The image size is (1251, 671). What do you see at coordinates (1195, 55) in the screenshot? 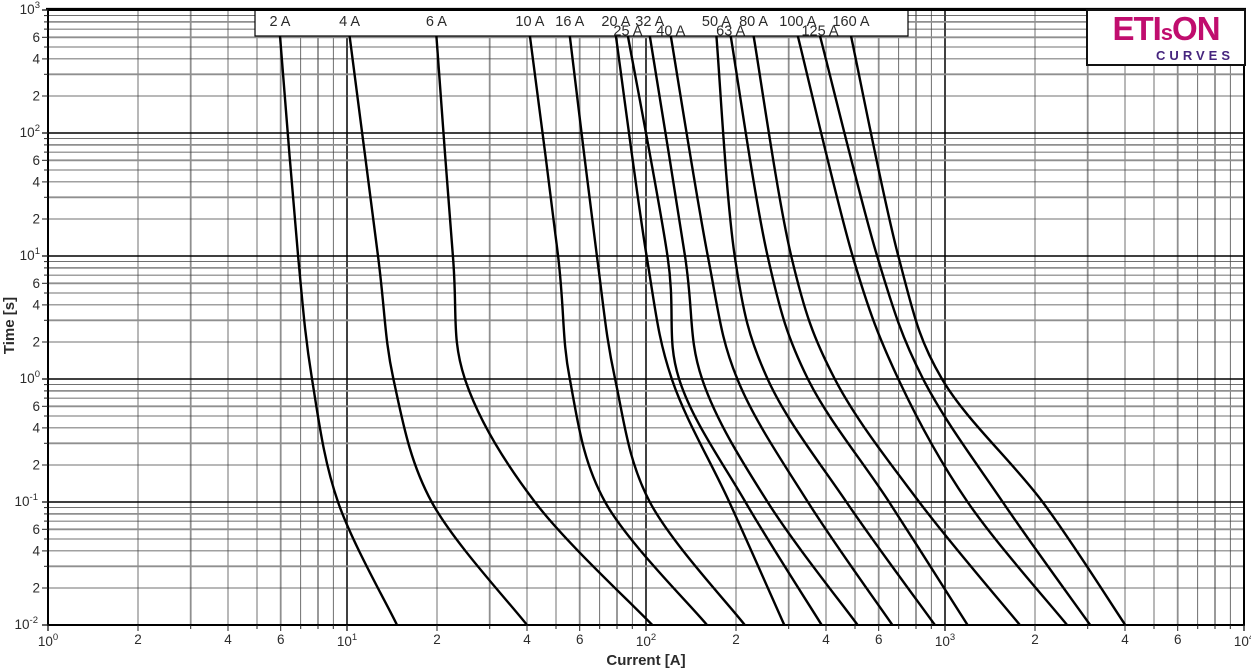
I see `logo-curves-text: curves` at bounding box center [1195, 55].